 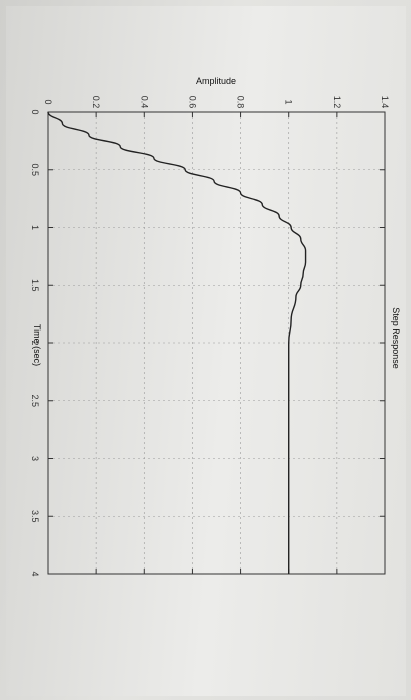 What do you see at coordinates (289, 101) in the screenshot?
I see `y-tick-label: 1` at bounding box center [289, 101].